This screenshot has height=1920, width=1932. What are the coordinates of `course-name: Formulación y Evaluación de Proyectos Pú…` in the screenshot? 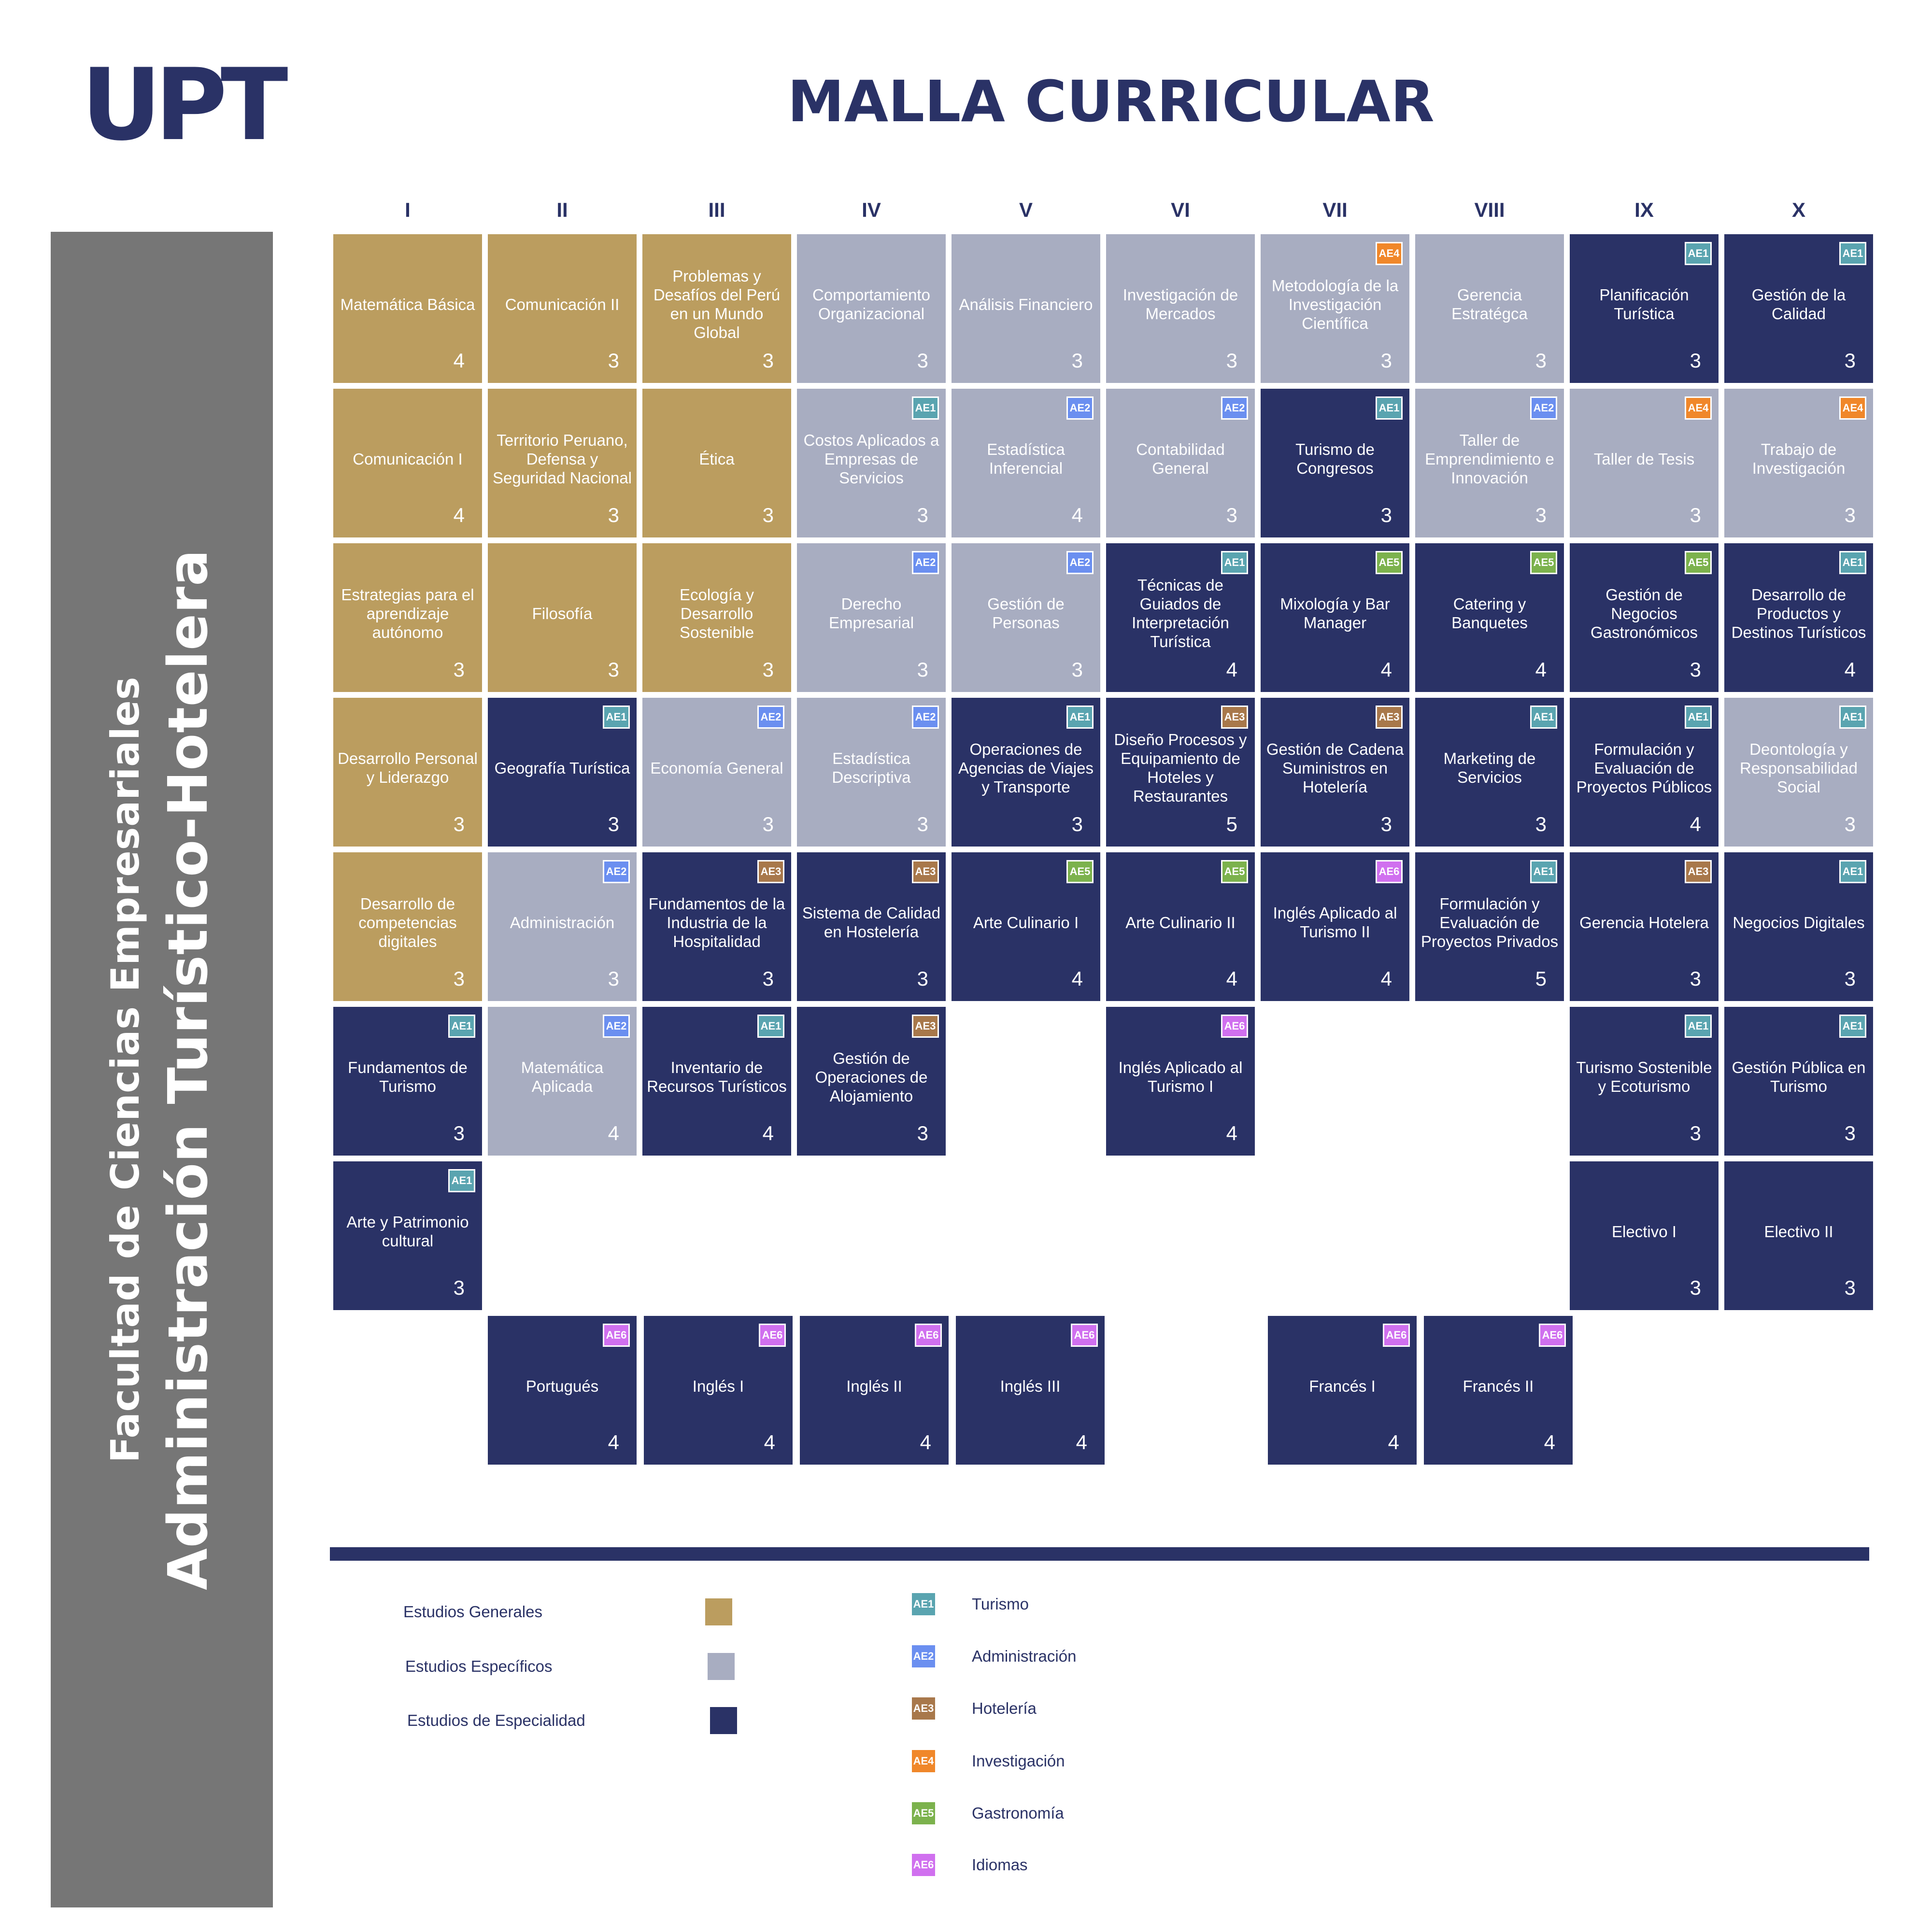 It's located at (1644, 768).